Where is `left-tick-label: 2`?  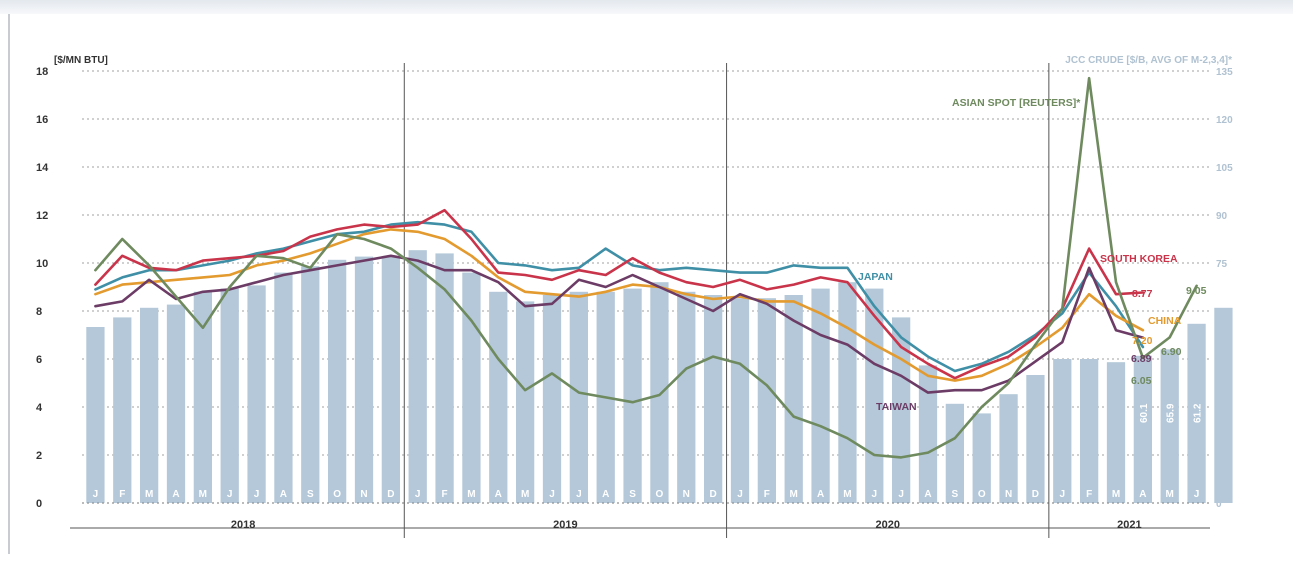 left-tick-label: 2 is located at coordinates (39, 456).